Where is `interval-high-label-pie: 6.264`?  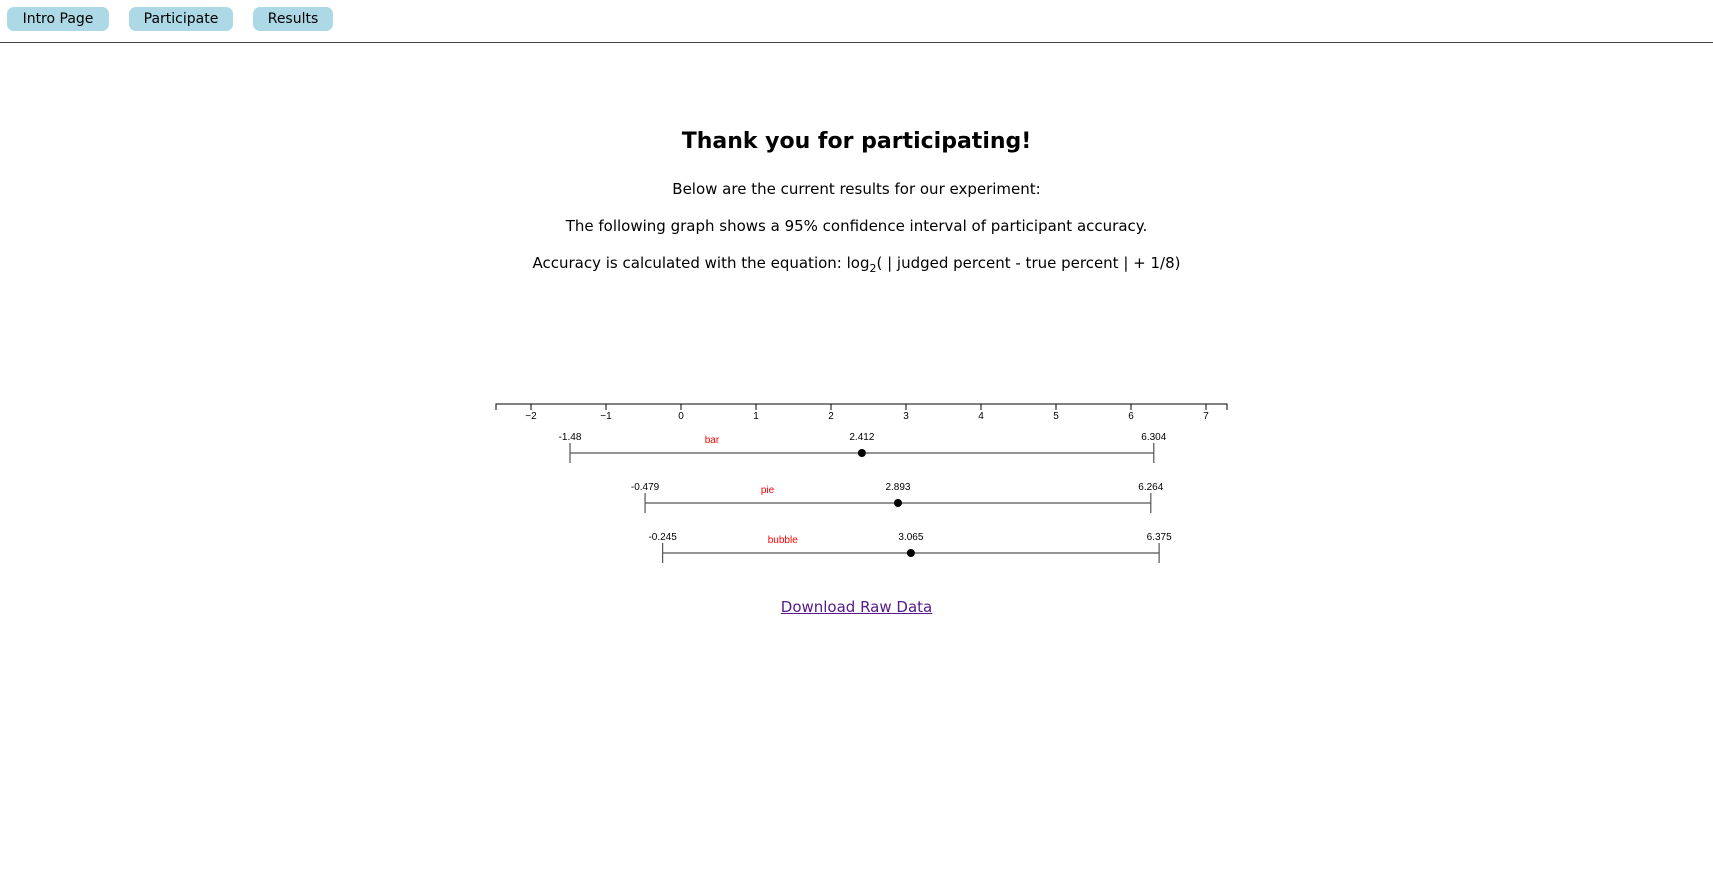 interval-high-label-pie: 6.264 is located at coordinates (1150, 487).